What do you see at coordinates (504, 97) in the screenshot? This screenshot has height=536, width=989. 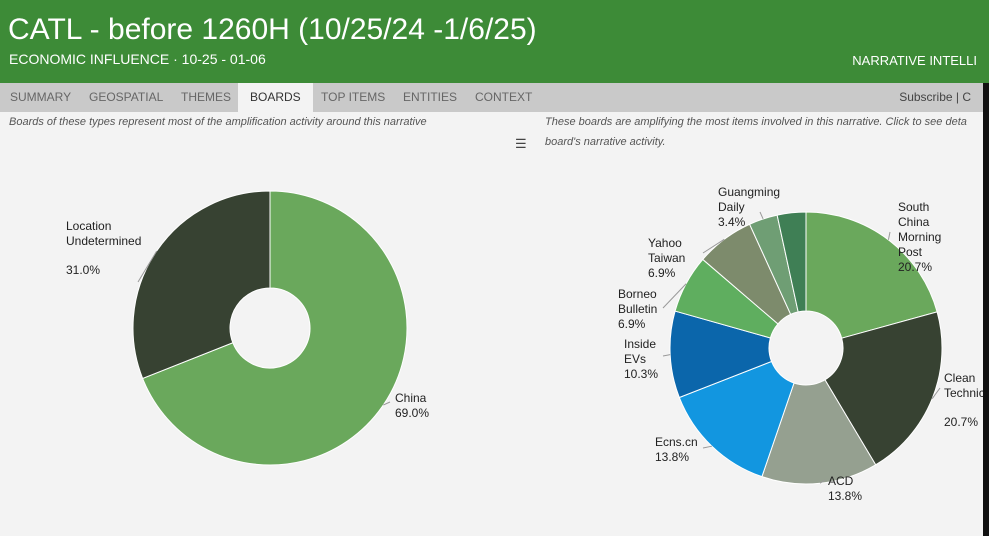 I see `tab-context: CONTEXT` at bounding box center [504, 97].